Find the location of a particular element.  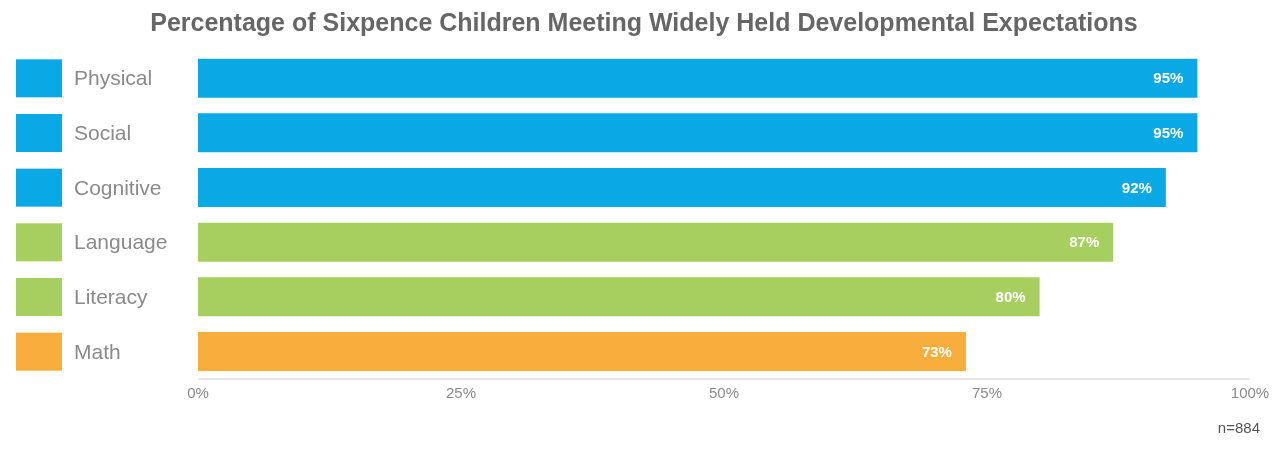

text: n=884 is located at coordinates (1238, 427).